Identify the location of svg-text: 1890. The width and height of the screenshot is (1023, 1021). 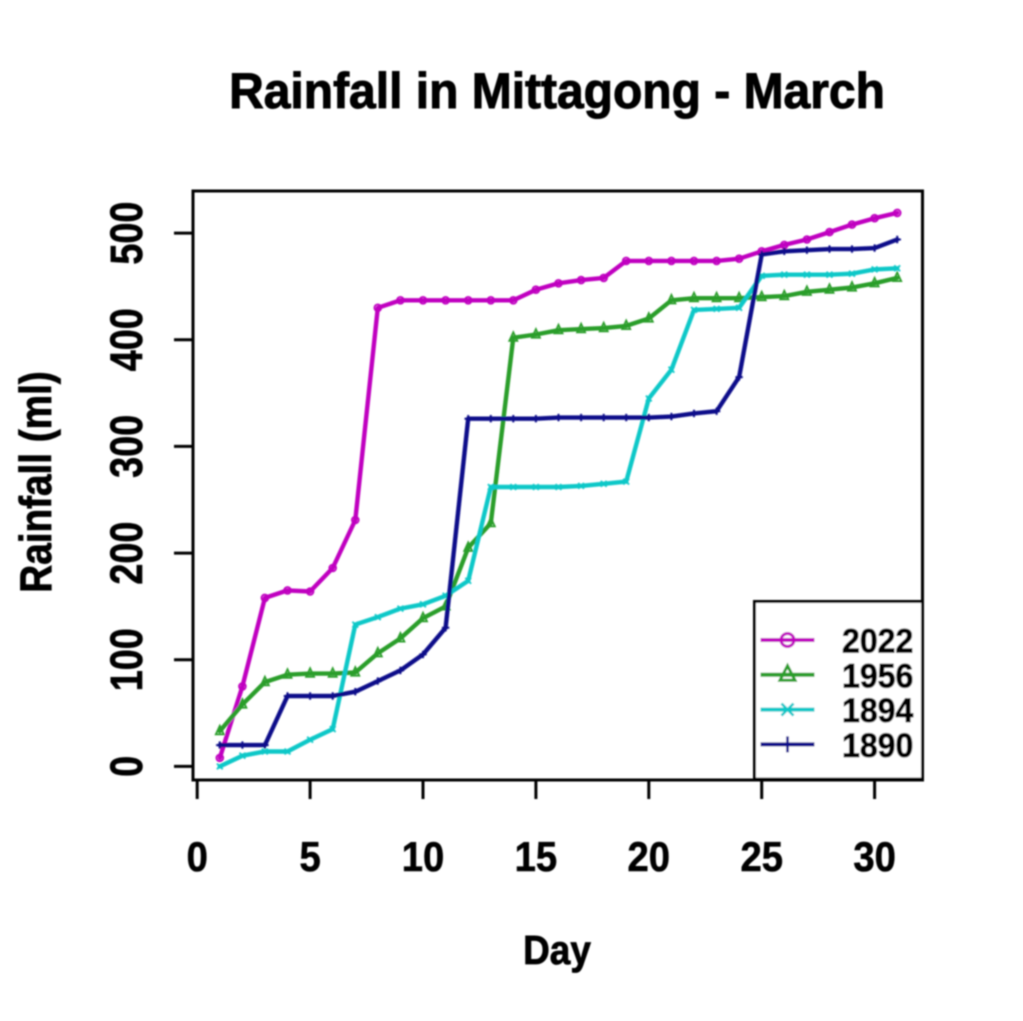
(877, 746).